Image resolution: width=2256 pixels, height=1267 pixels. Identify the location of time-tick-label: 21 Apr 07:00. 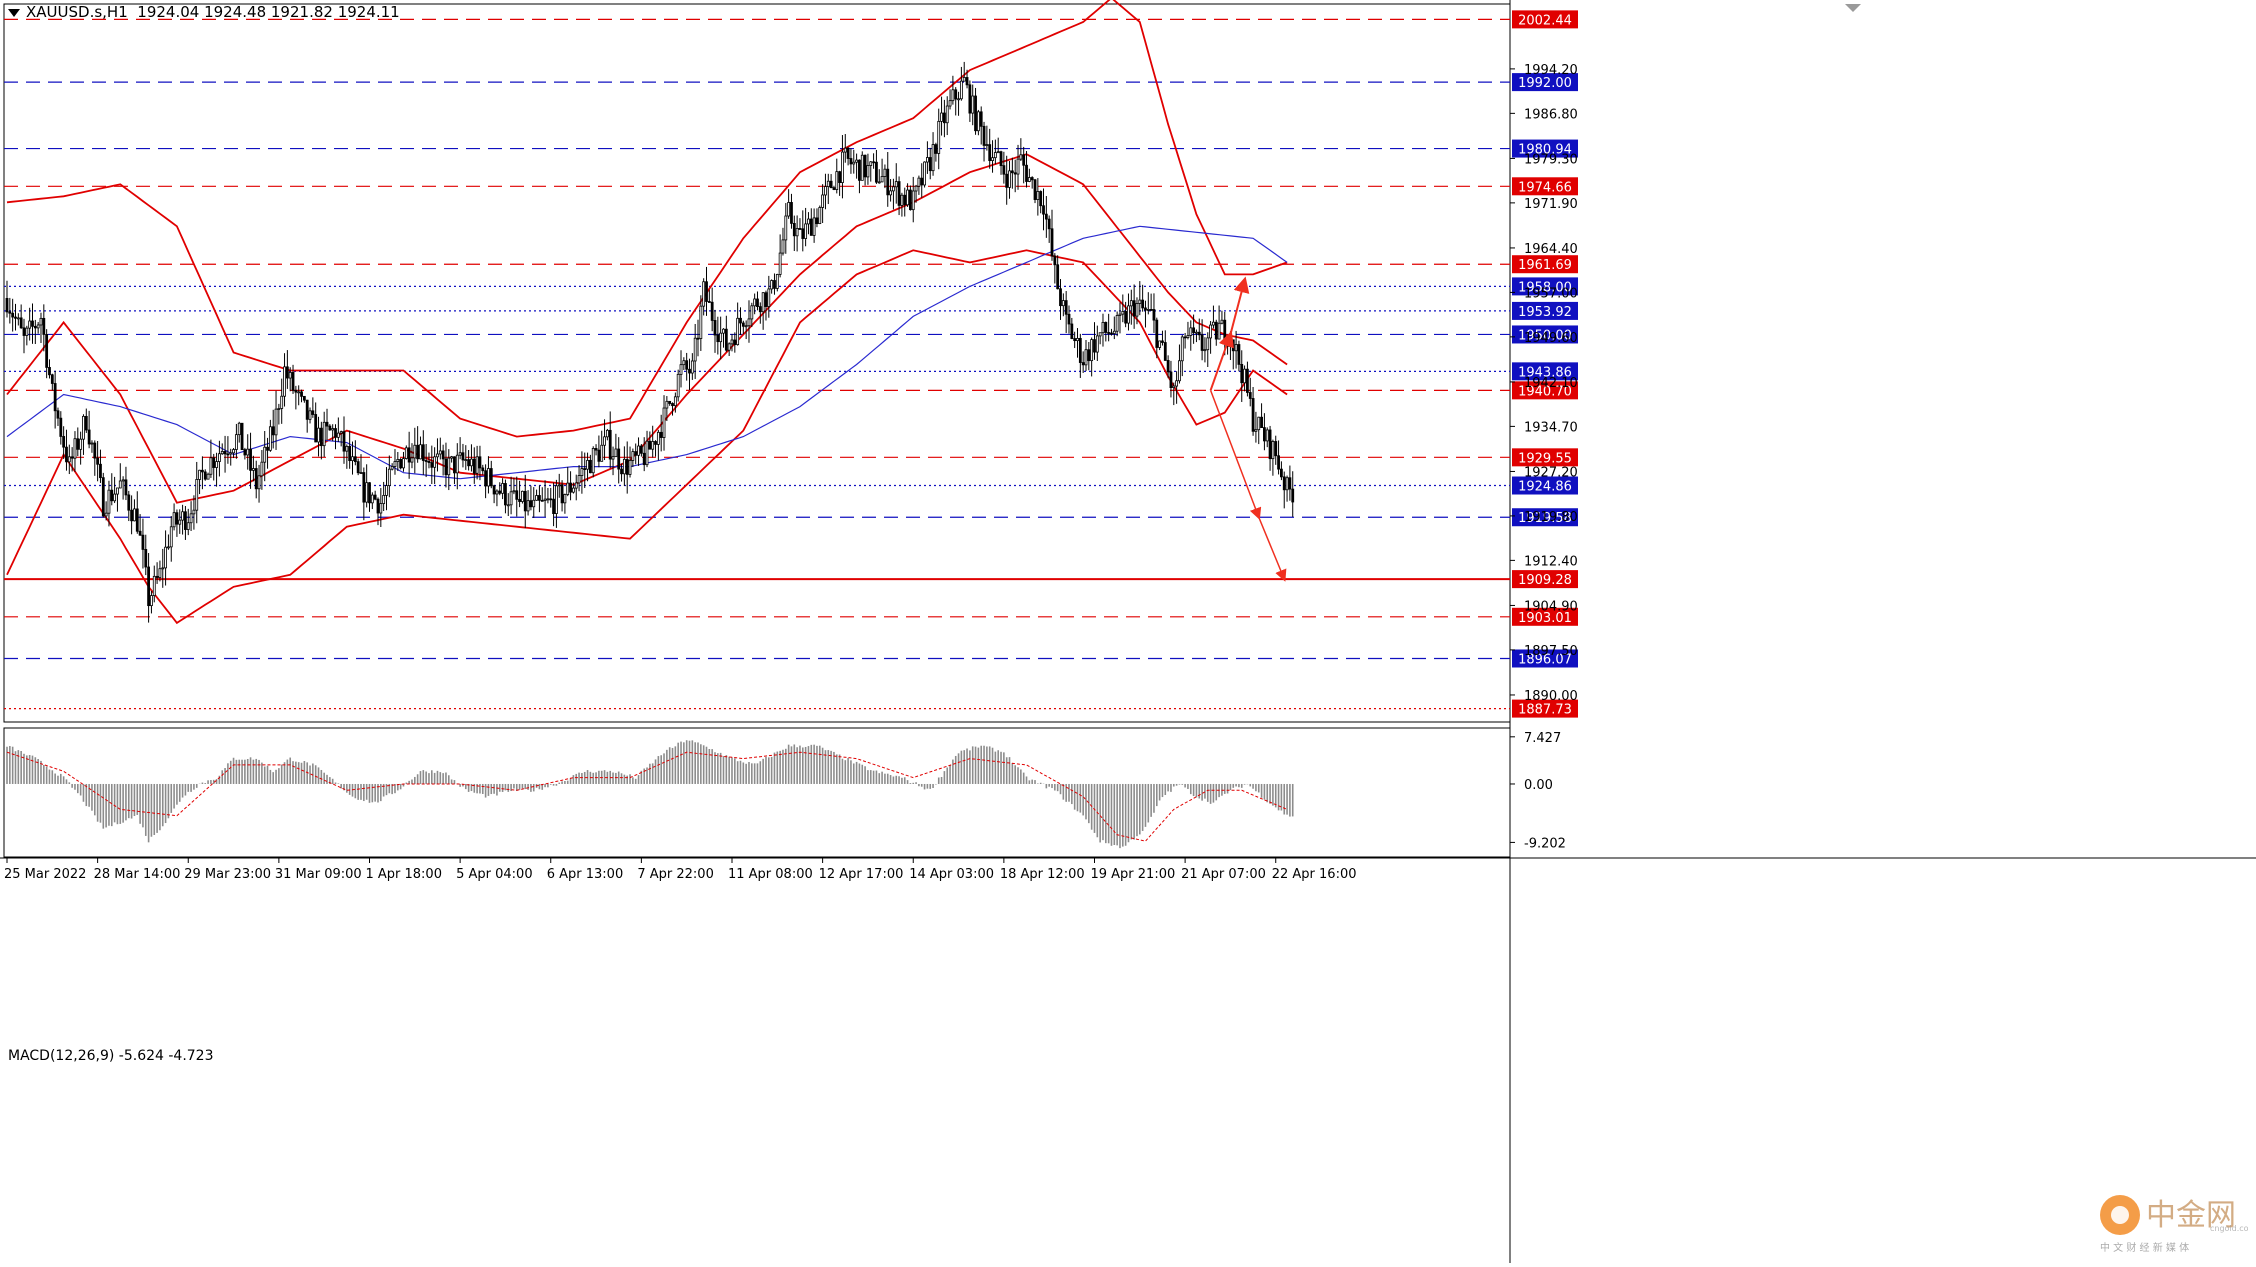
(1223, 874).